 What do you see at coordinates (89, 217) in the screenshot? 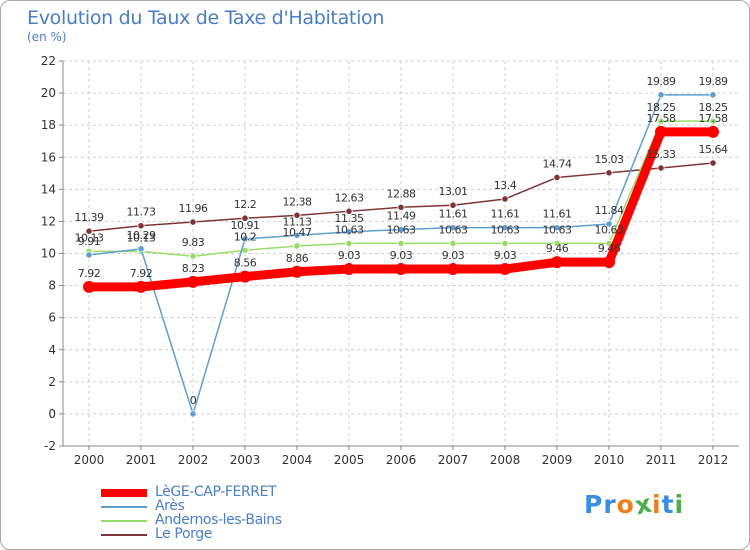
I see `data-label: 11.39` at bounding box center [89, 217].